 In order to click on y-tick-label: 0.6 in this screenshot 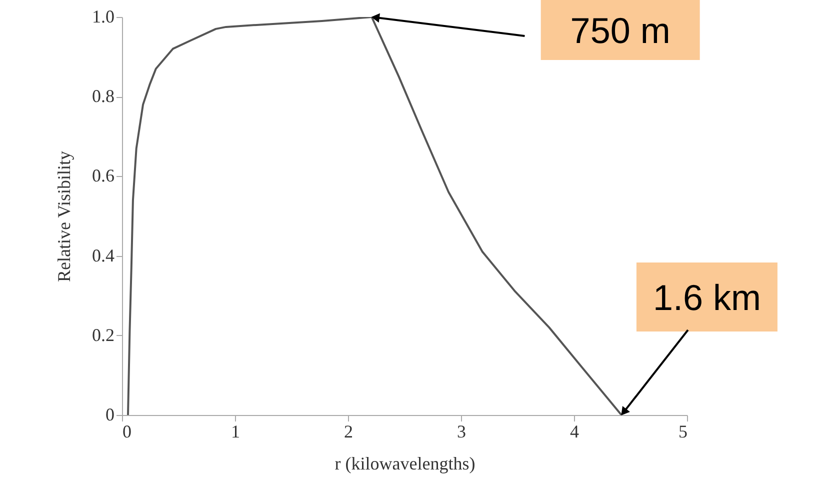, I will do `click(103, 176)`.